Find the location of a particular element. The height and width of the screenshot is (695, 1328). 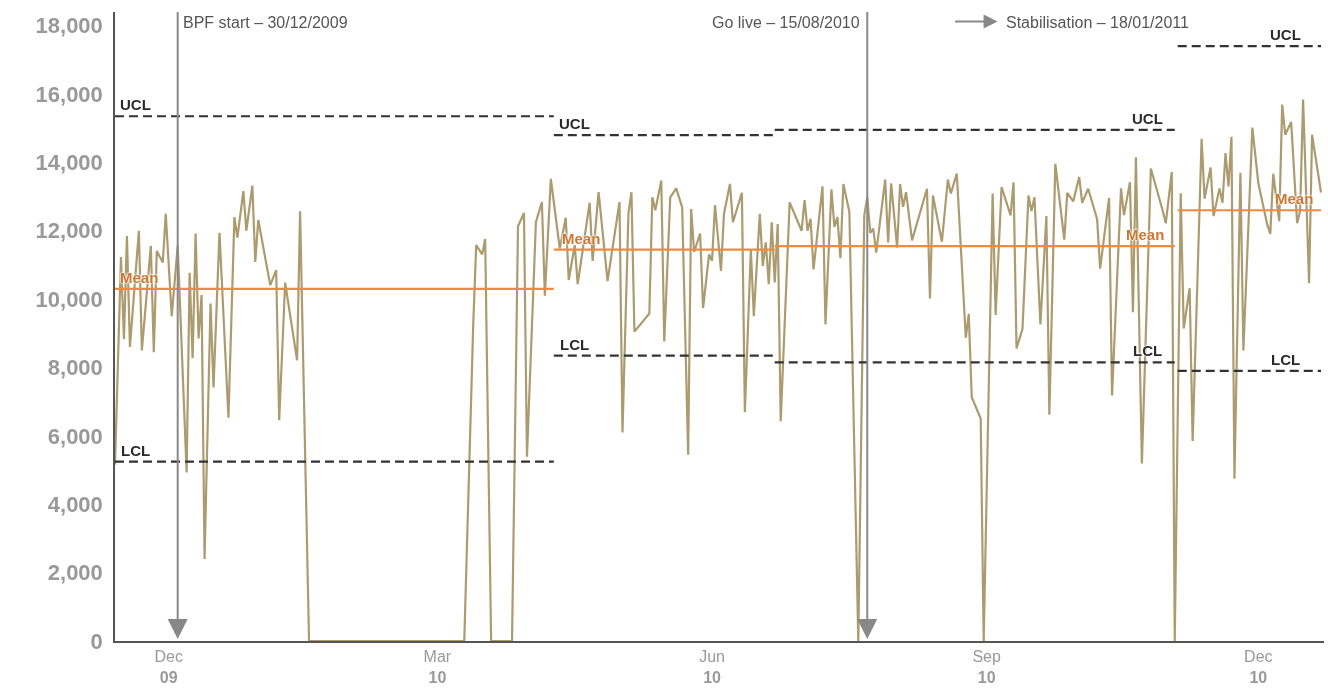

x-tick-label: Dec 09 is located at coordinates (168, 666).